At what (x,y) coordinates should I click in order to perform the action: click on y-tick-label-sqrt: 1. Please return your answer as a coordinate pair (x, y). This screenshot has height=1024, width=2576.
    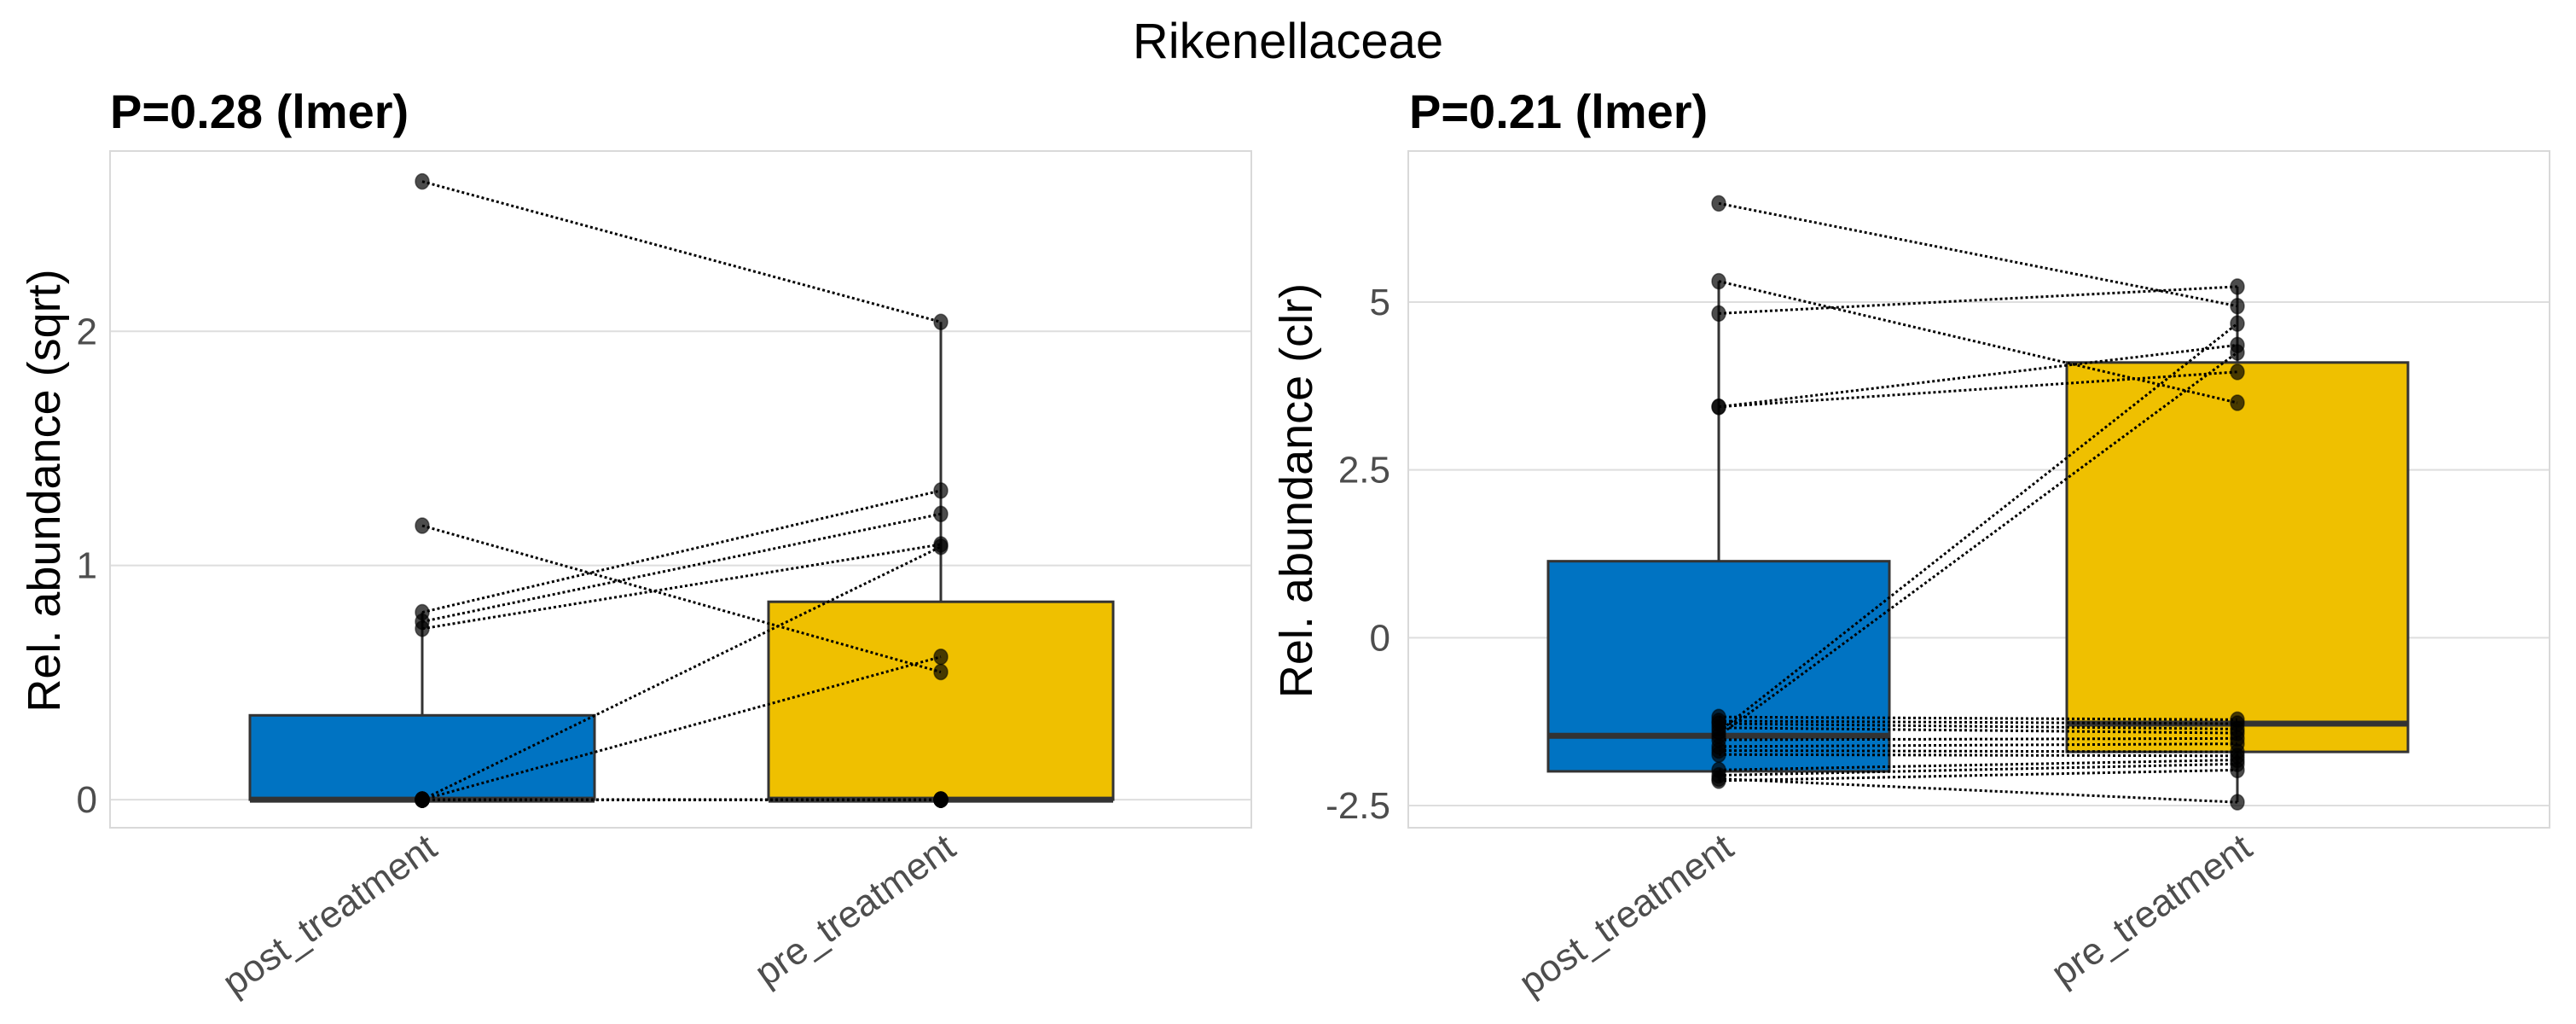
    Looking at the image, I should click on (87, 566).